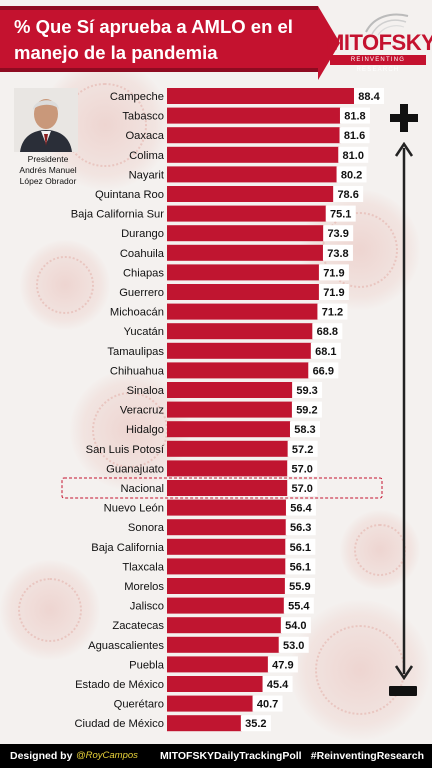  Describe the element at coordinates (126, 646) in the screenshot. I see `category-label: Aguascalientes` at that location.